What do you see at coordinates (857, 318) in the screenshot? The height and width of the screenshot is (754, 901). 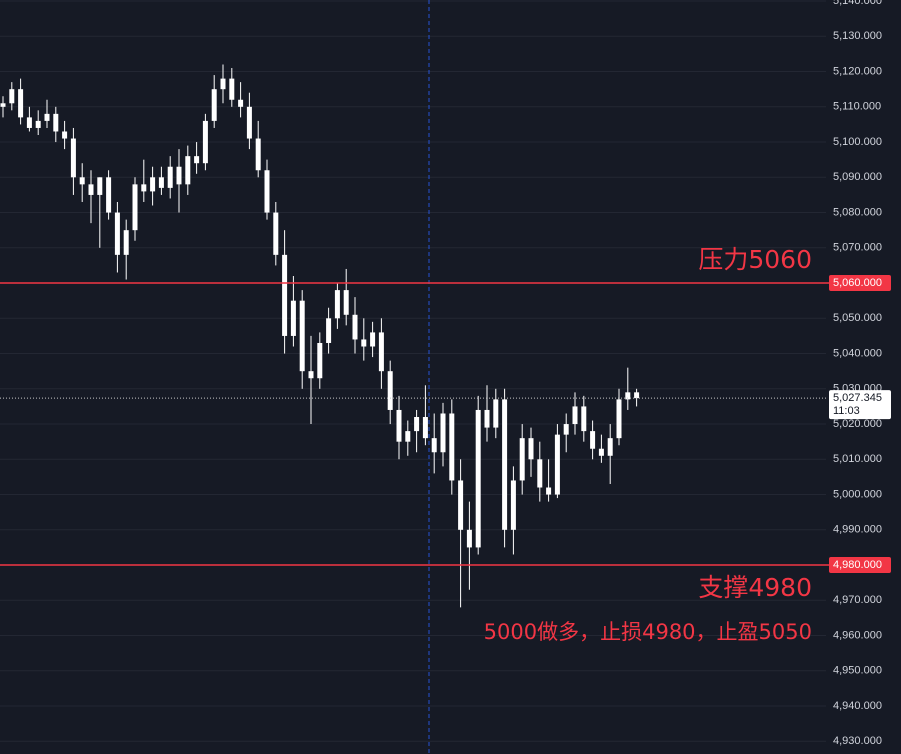 I see `y-tick-label: 5,050.000` at bounding box center [857, 318].